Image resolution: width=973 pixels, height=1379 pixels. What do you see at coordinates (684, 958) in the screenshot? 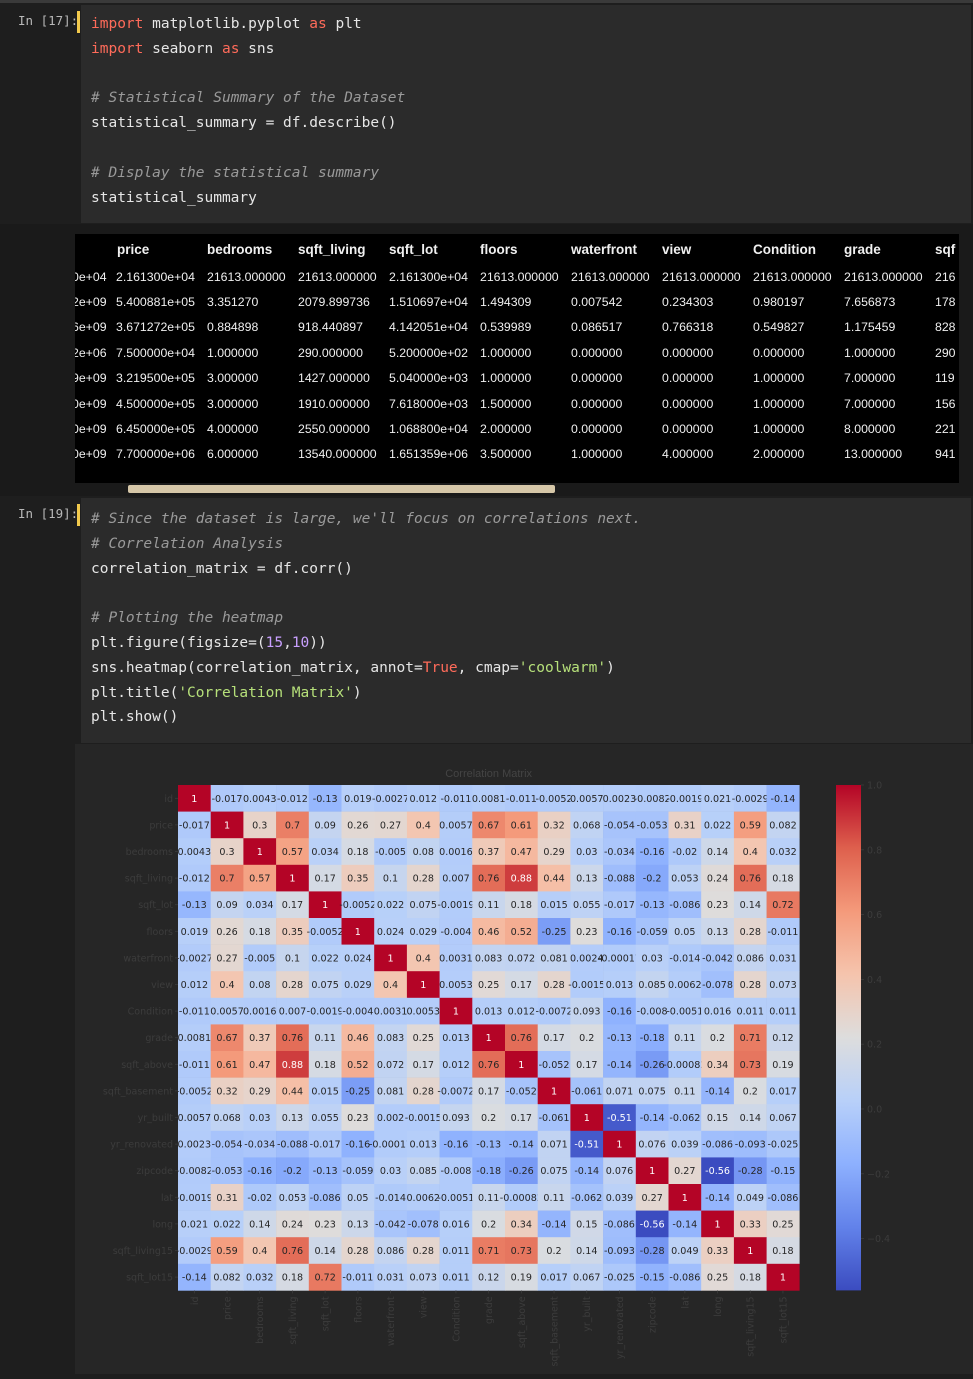
I see `cell-annotation: -0.014` at bounding box center [684, 958].